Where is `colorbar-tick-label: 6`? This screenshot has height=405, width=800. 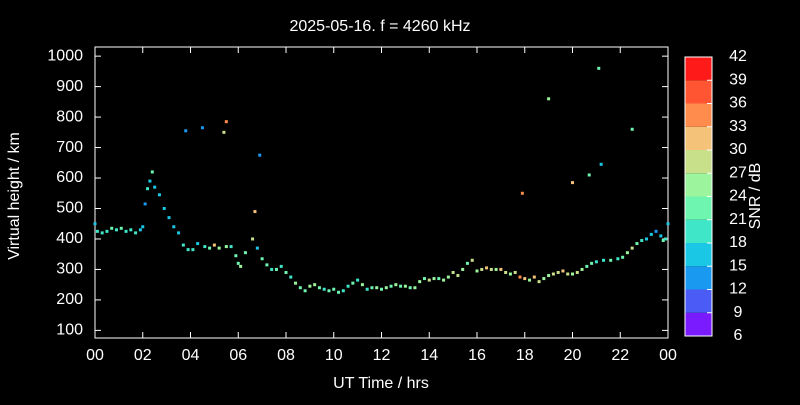
colorbar-tick-label: 6 is located at coordinates (738, 335).